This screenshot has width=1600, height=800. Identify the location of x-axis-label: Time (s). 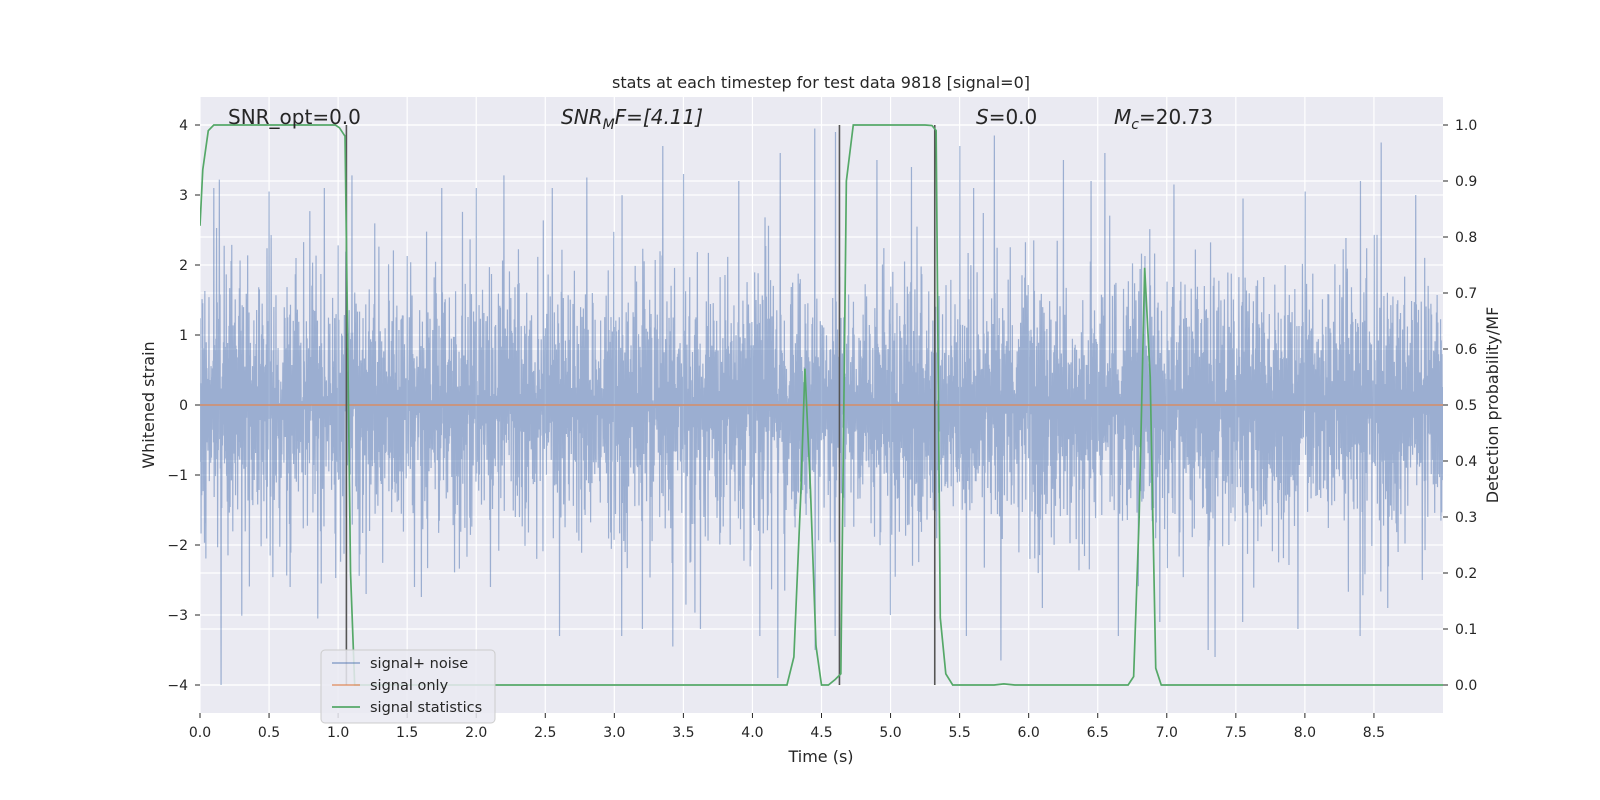
(820, 756).